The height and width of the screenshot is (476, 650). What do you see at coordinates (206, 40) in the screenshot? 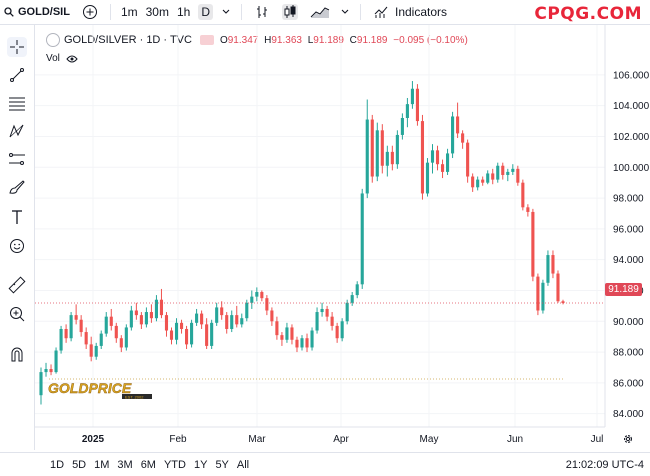
I see `indicator-badge` at bounding box center [206, 40].